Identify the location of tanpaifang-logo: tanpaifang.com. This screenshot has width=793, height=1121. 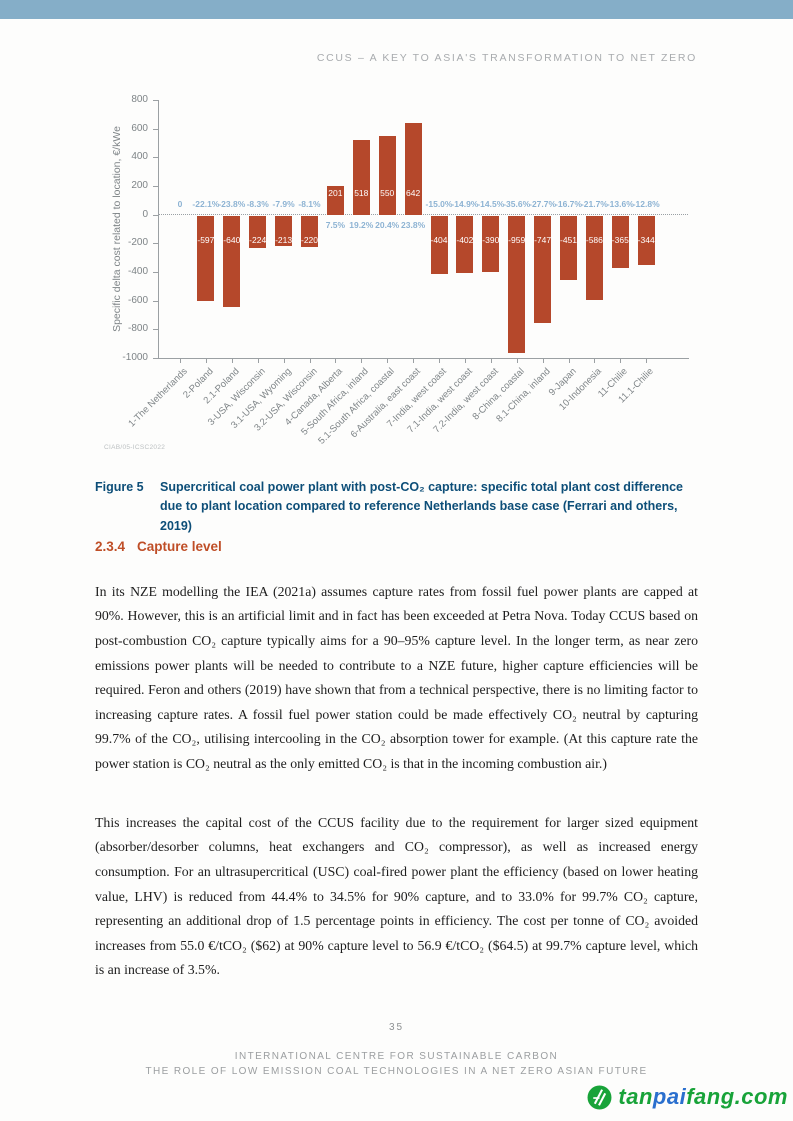
(687, 1097).